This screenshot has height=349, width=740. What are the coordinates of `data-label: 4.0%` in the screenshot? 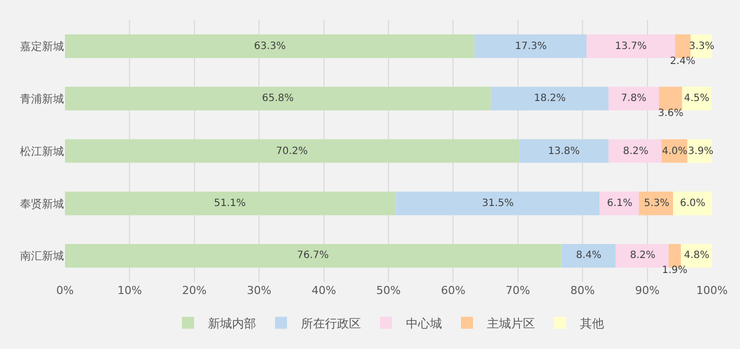 It's located at (675, 151).